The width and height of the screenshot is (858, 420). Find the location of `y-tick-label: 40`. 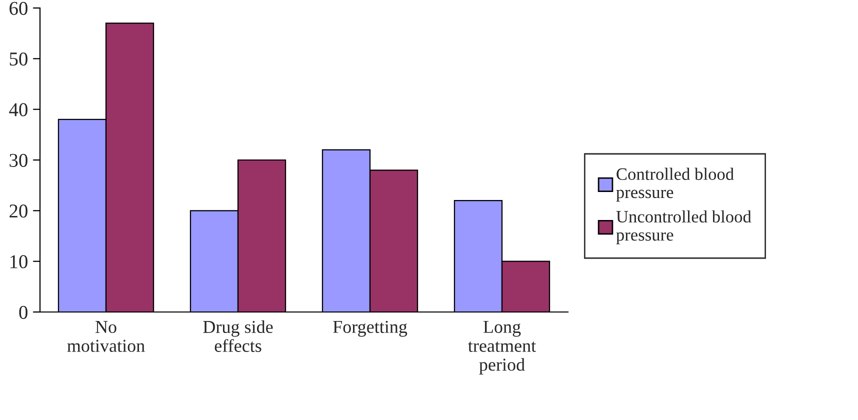

y-tick-label: 40 is located at coordinates (18, 109).